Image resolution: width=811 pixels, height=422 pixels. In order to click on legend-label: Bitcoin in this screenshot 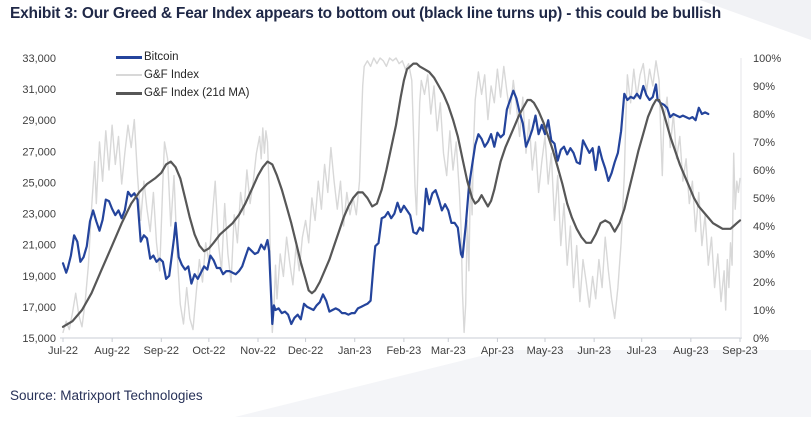, I will do `click(161, 57)`.